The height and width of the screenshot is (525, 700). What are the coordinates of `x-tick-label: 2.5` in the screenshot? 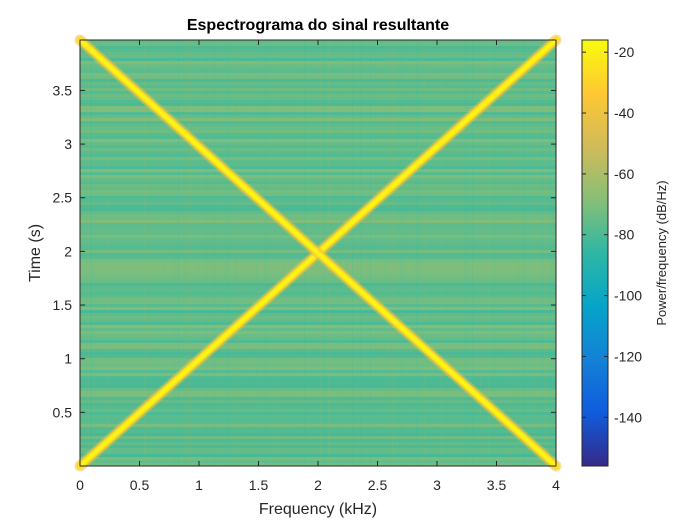 It's located at (378, 485).